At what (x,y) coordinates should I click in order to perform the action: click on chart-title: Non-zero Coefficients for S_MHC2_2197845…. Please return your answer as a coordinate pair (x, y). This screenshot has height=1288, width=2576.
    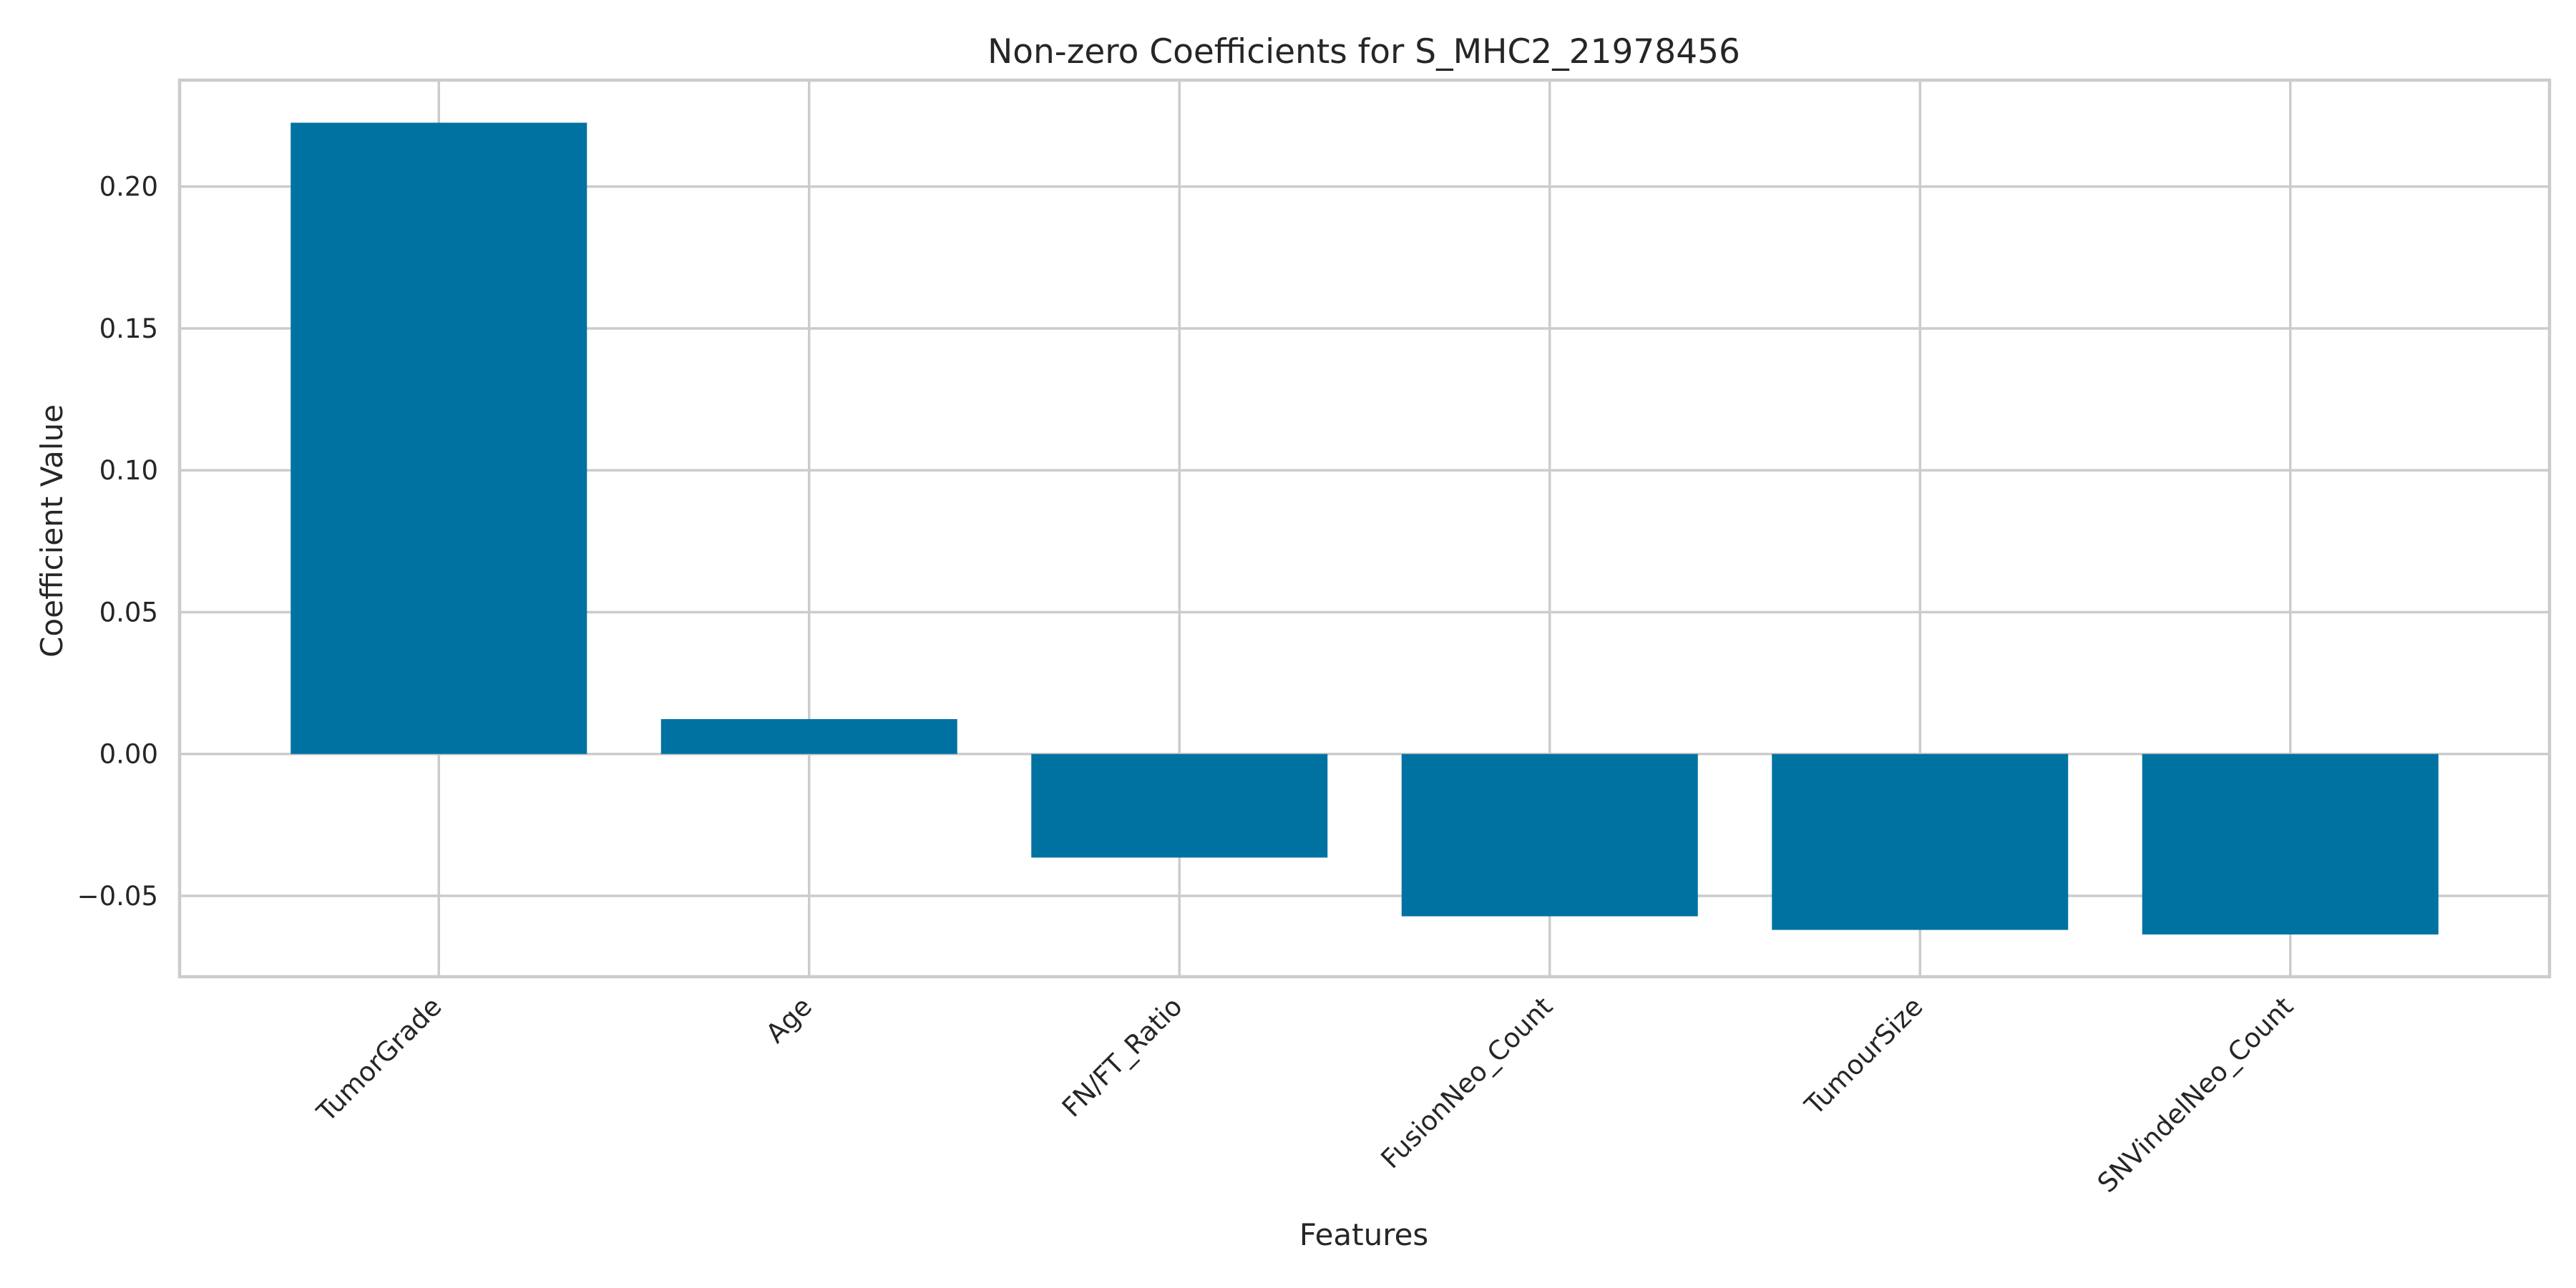
    Looking at the image, I should click on (1363, 52).